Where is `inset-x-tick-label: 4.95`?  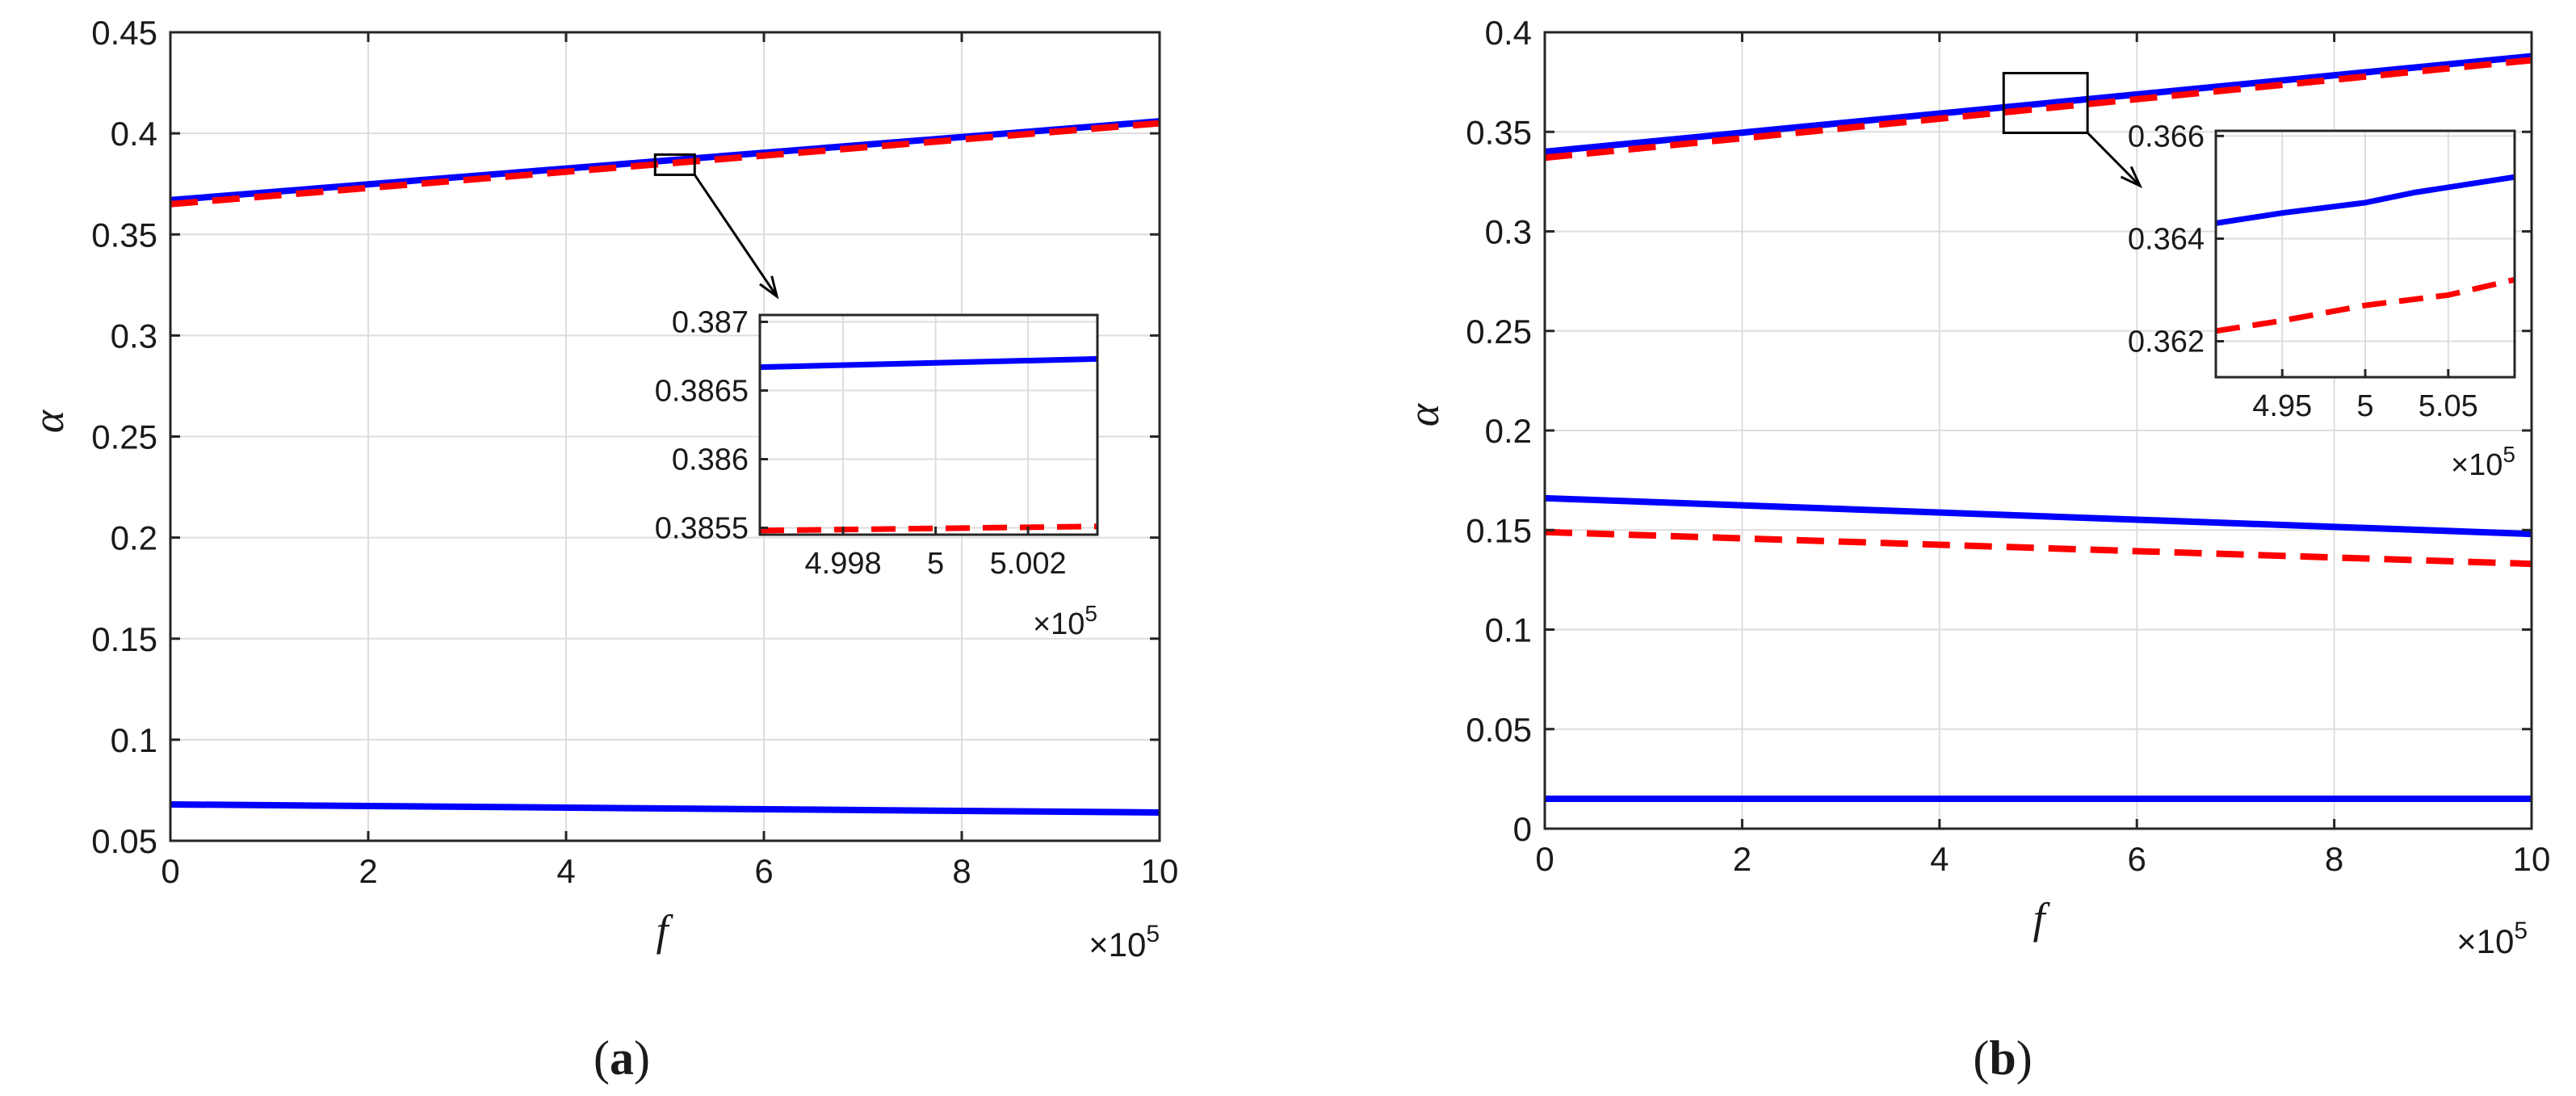 inset-x-tick-label: 4.95 is located at coordinates (2282, 406).